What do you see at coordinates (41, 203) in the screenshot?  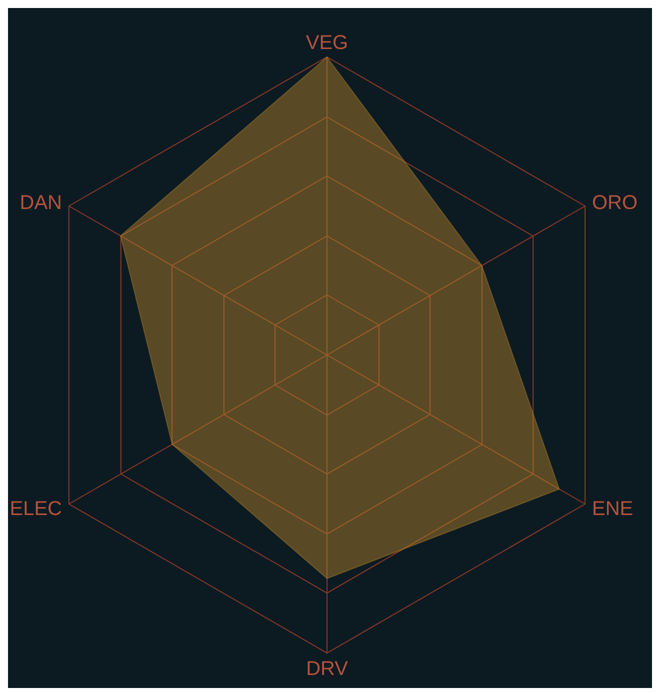 I see `spoke-label: DAN` at bounding box center [41, 203].